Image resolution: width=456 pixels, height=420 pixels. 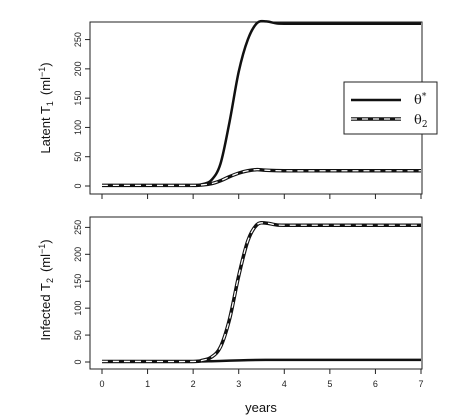 I want to click on bottom-y-axis-title: Infected T2 (ml−1), so click(x=46, y=289).